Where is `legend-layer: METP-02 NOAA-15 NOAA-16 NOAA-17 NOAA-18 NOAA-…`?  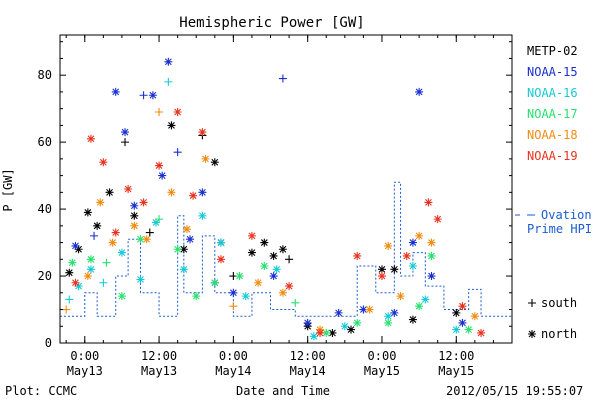
legend-layer: METP-02 NOAA-15 NOAA-16 NOAA-17 NOAA-18 NOAA-… is located at coordinates (553, 192).